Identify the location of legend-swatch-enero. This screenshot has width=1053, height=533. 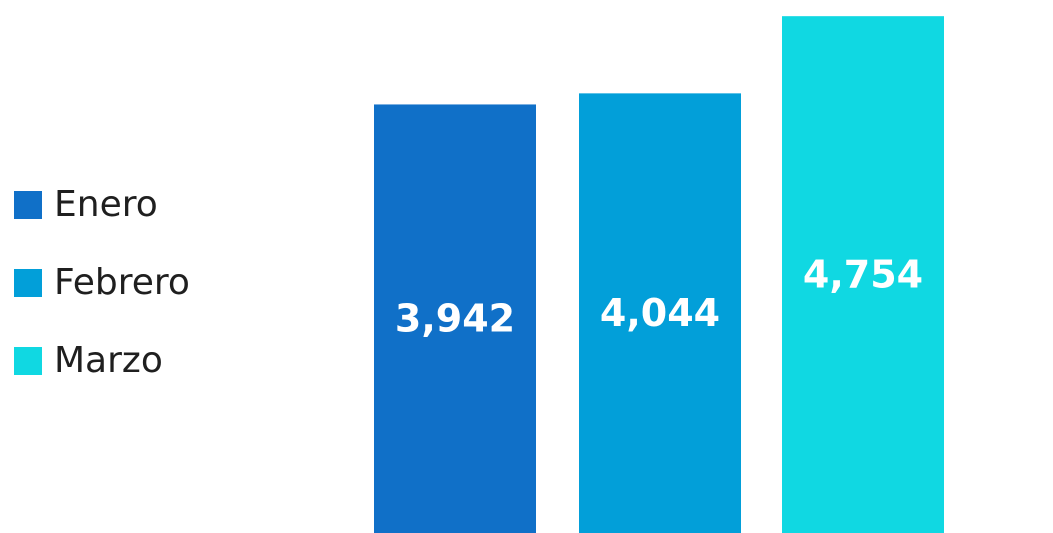
(28, 205).